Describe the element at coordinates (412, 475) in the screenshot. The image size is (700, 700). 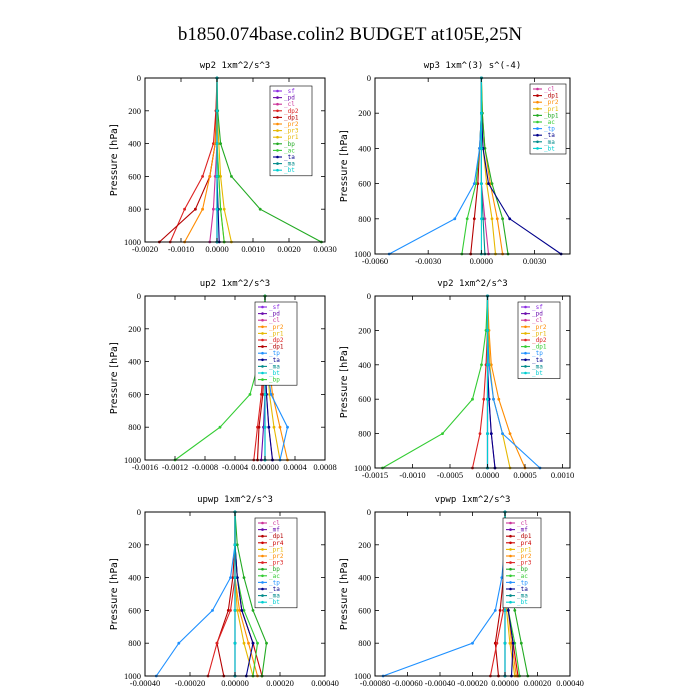
I see `x-tick-label: -0.0010` at that location.